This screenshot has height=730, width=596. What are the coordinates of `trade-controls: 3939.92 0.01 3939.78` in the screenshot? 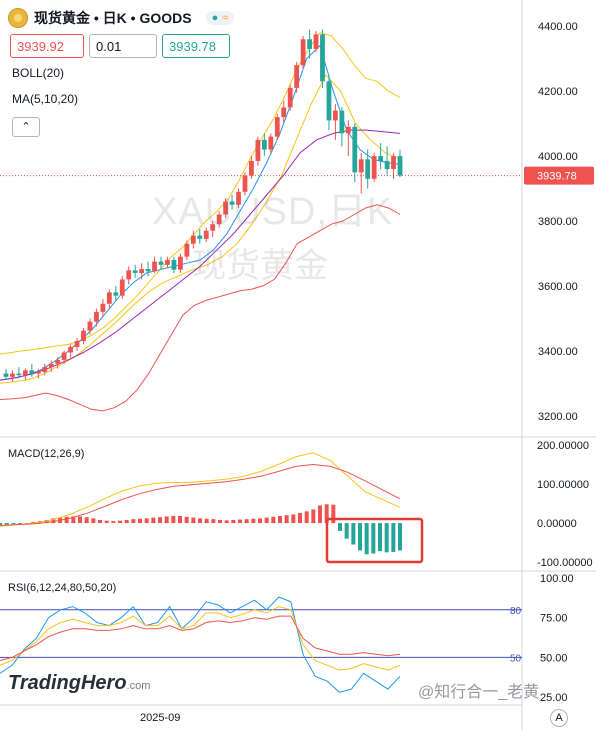 It's located at (120, 46).